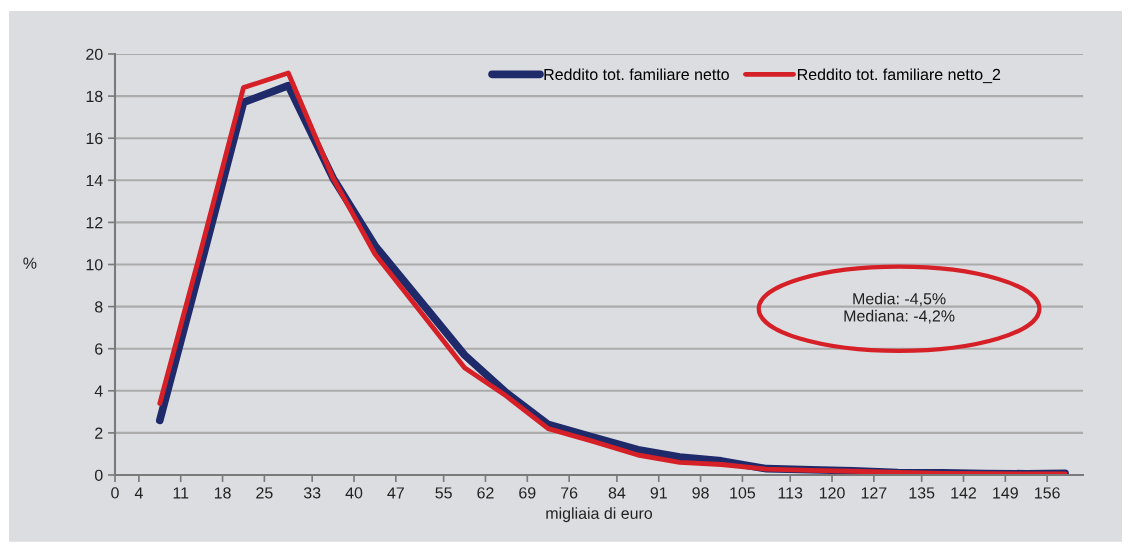 The width and height of the screenshot is (1131, 550). Describe the element at coordinates (94, 265) in the screenshot. I see `y-tick-label: 10` at that location.